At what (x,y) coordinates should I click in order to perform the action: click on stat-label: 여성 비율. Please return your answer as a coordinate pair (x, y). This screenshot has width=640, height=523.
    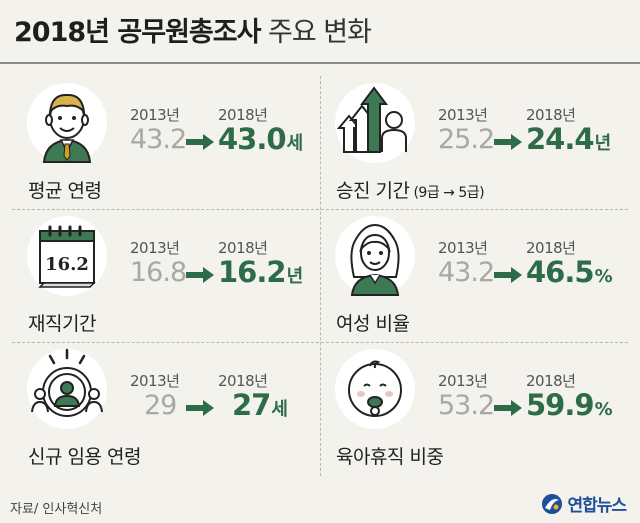
    Looking at the image, I should click on (373, 324).